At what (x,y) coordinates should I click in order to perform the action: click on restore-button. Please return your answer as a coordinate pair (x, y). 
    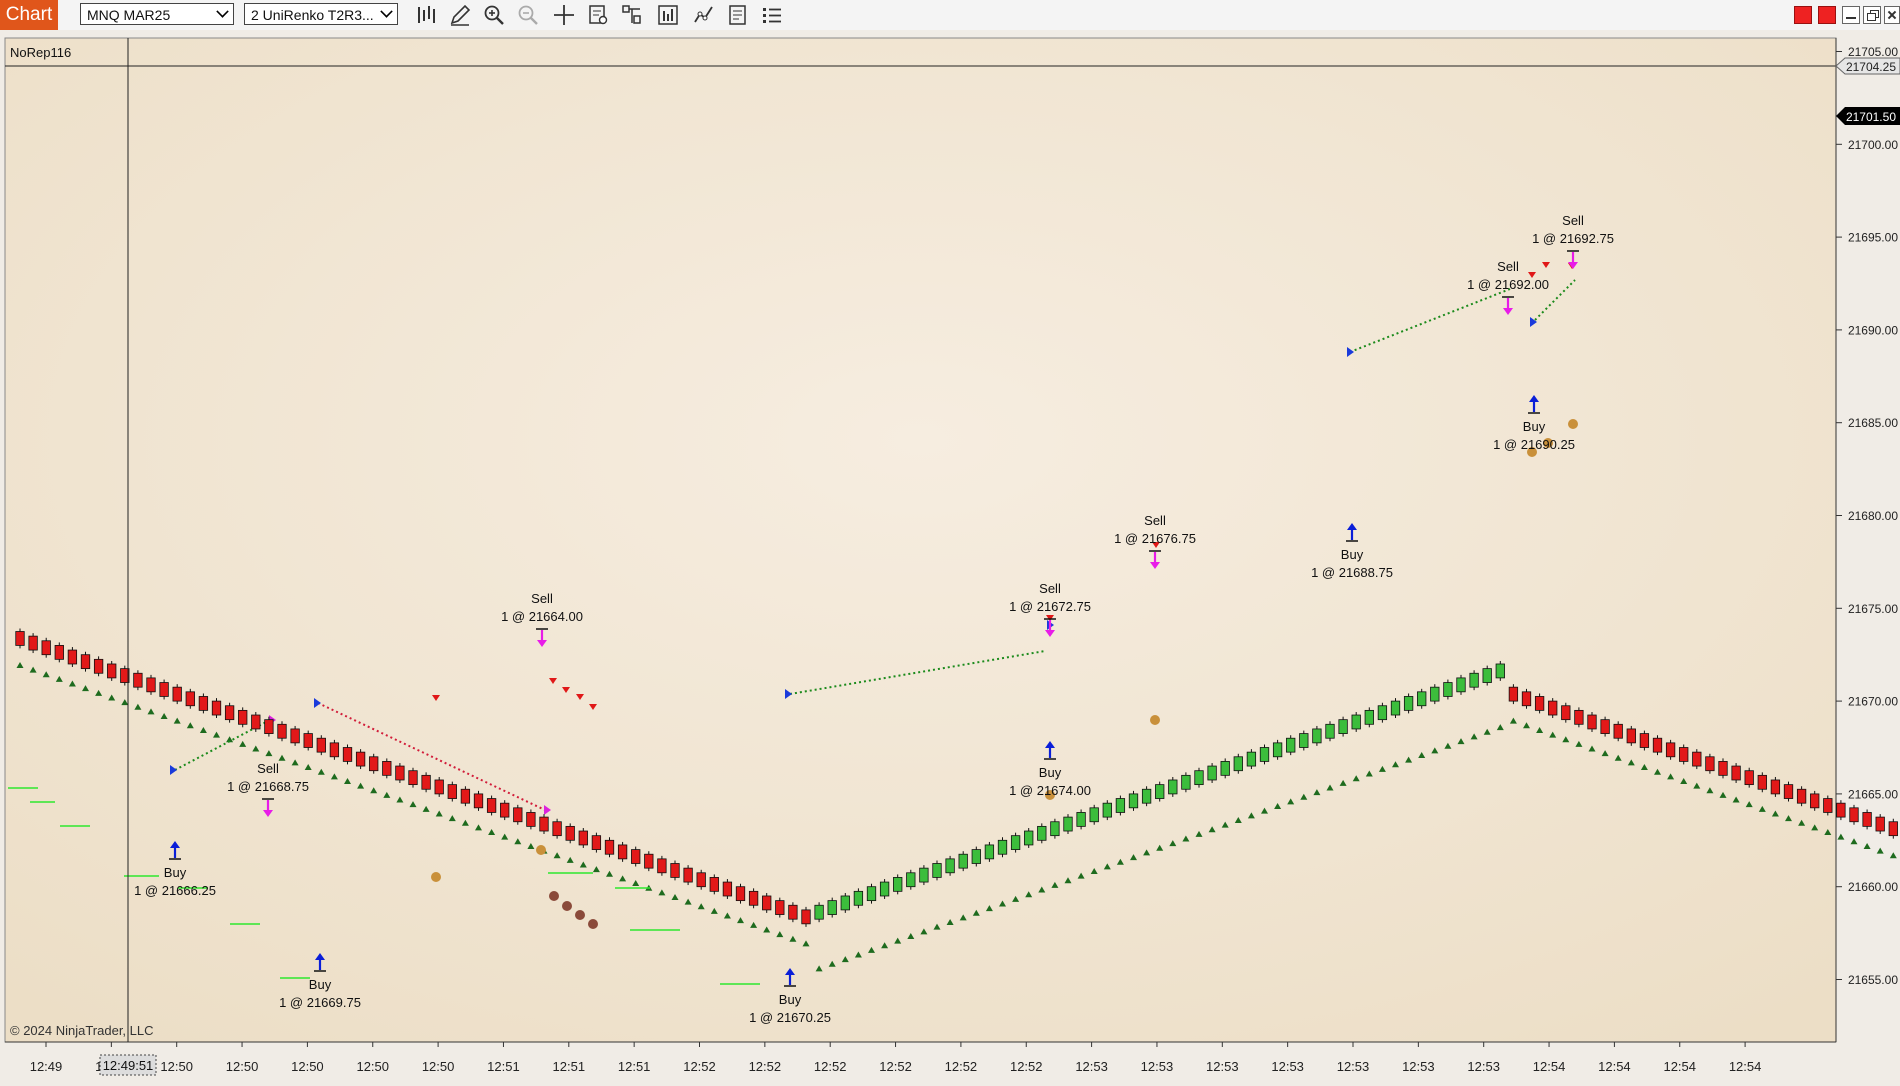
    Looking at the image, I should click on (1872, 15).